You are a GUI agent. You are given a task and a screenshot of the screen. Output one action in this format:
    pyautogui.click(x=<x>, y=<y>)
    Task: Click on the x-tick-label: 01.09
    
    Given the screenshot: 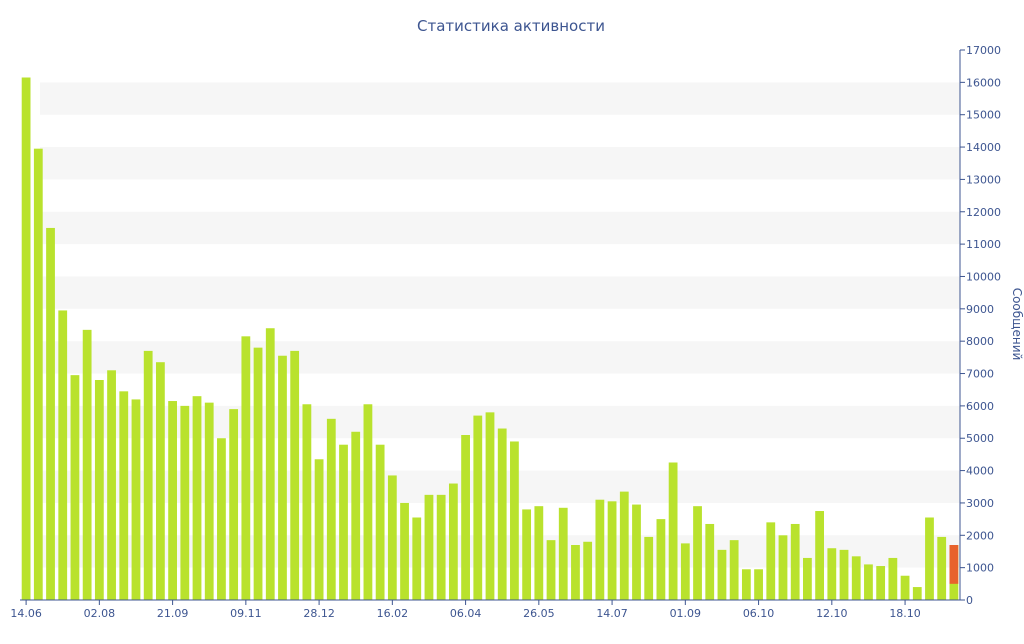 What is the action you would take?
    pyautogui.click(x=686, y=613)
    